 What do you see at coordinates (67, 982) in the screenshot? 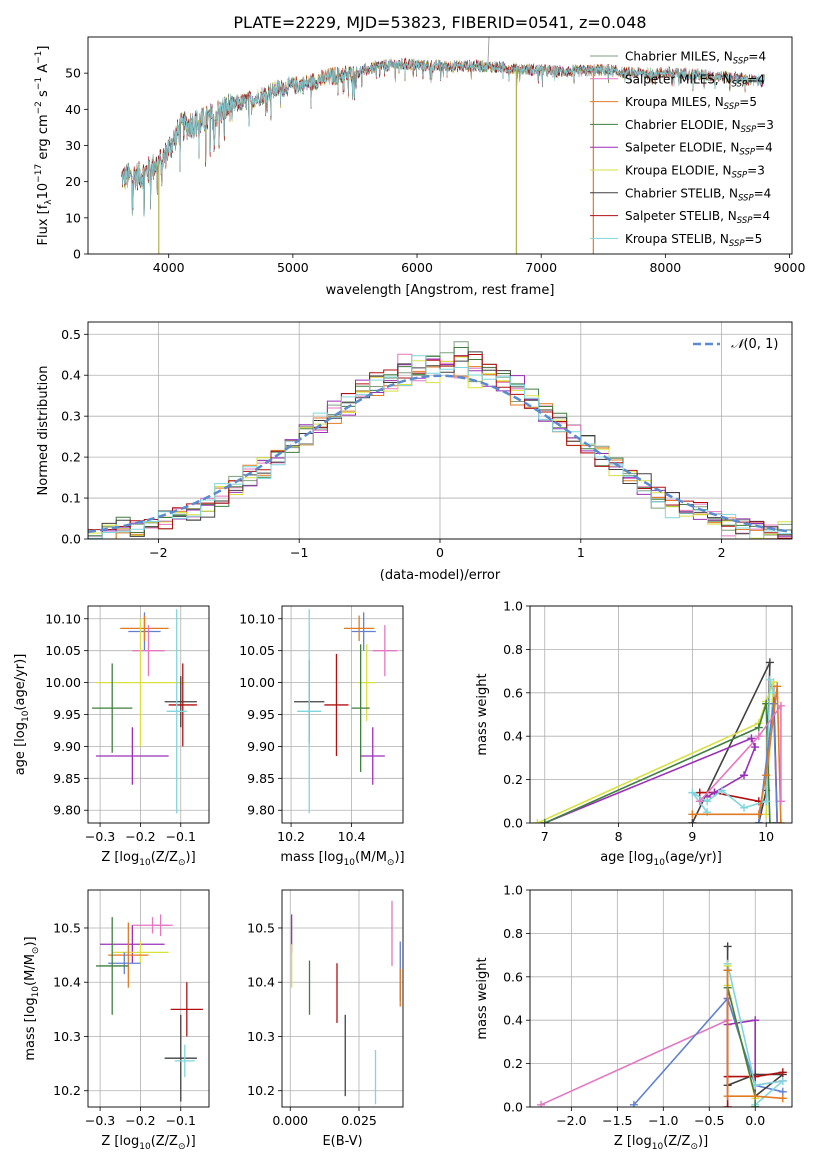
I see `ytick-label: 10.4` at bounding box center [67, 982].